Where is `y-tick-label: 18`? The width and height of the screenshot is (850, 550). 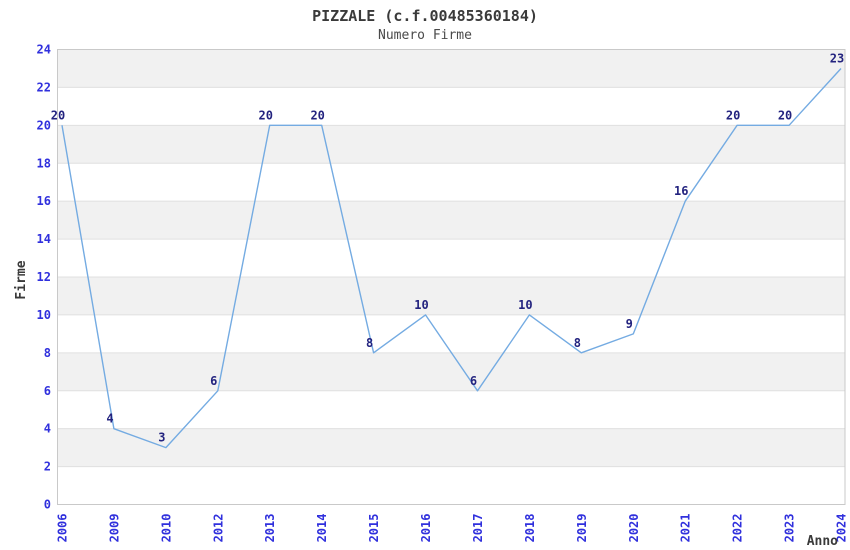
y-tick-label: 18 is located at coordinates (44, 163).